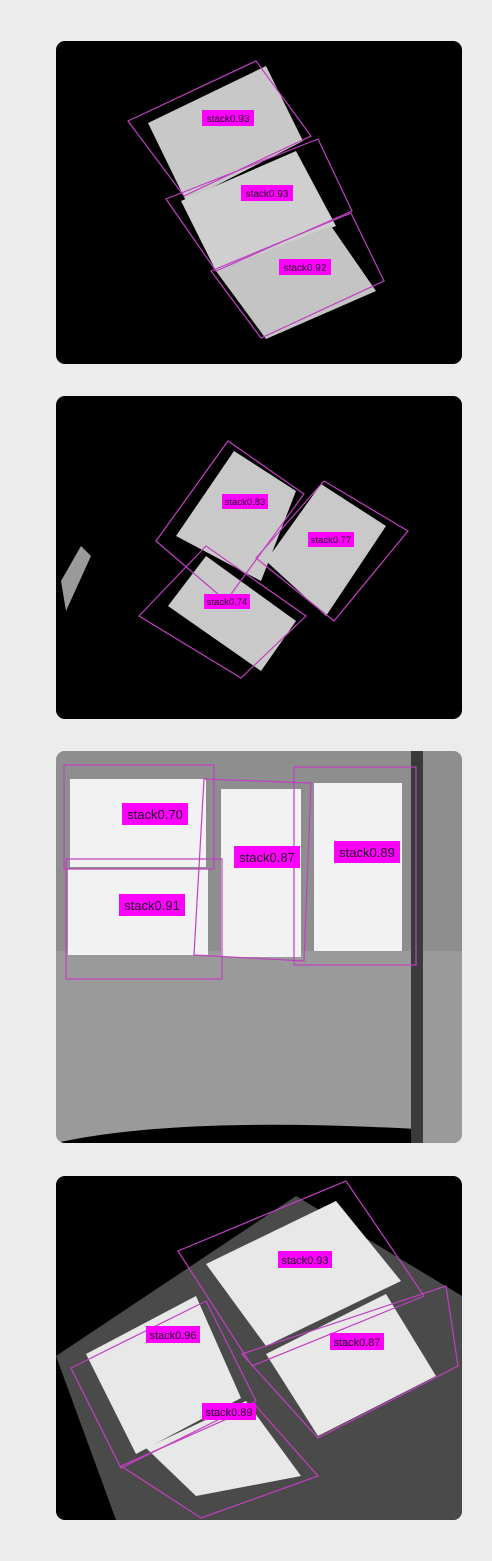 This screenshot has width=492, height=1561. I want to click on label-1: stack0.70, so click(155, 814).